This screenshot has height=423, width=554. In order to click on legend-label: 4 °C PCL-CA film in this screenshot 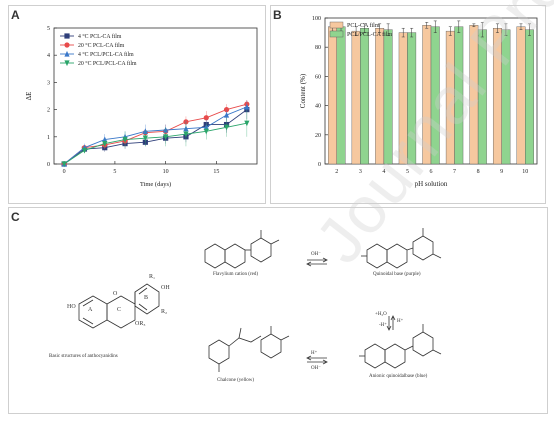, I will do `click(100, 36)`.